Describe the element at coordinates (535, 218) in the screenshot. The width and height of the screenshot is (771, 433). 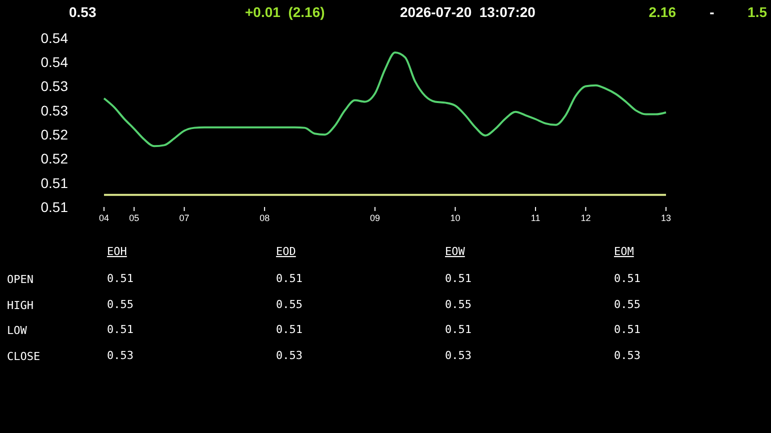
I see `x-tick-label: 11` at that location.